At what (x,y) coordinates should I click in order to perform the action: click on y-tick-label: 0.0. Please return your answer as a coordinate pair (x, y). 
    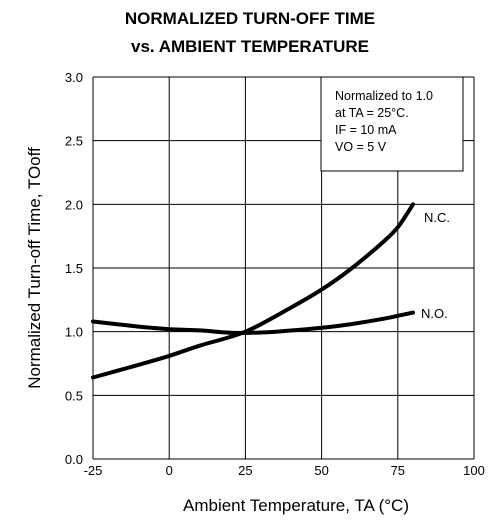
    Looking at the image, I should click on (74, 459).